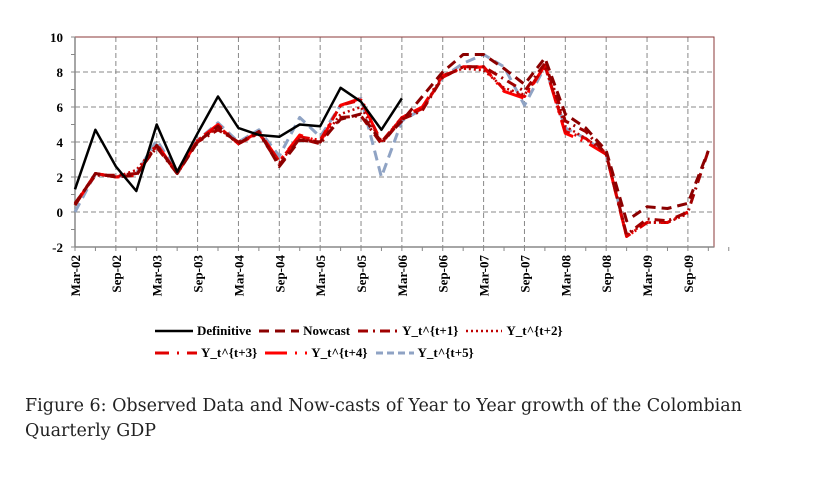 The height and width of the screenshot is (489, 820). I want to click on y-tick-label: 2, so click(60, 177).